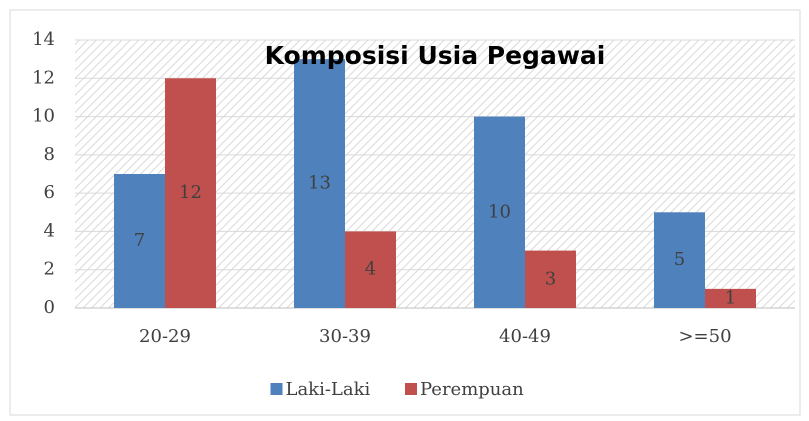 The height and width of the screenshot is (421, 809). I want to click on data-label: 1, so click(730, 297).